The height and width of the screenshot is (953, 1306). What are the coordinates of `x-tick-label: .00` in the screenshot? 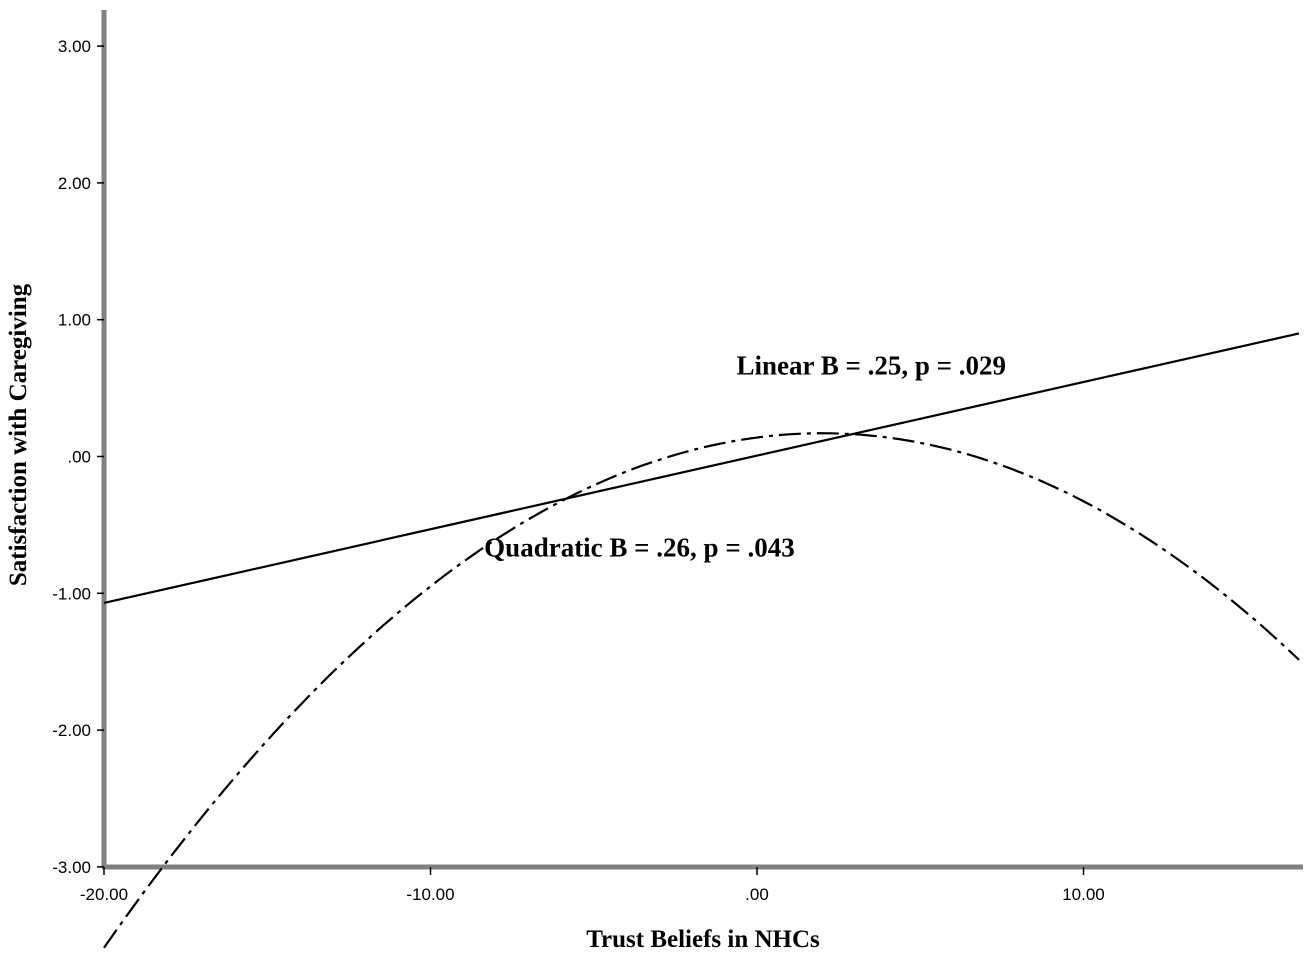 It's located at (757, 894).